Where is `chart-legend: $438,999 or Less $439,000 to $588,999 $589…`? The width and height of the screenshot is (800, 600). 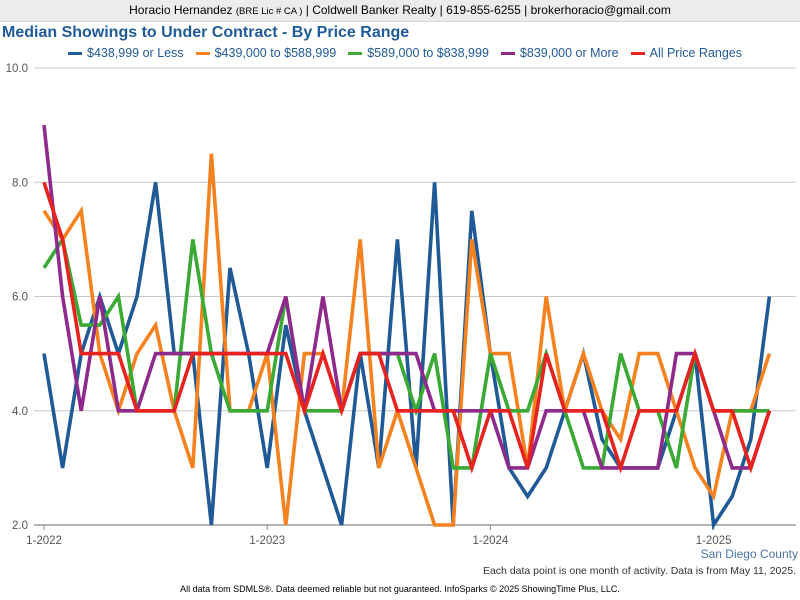
chart-legend: $438,999 or Less $439,000 to $588,999 $589… is located at coordinates (411, 53).